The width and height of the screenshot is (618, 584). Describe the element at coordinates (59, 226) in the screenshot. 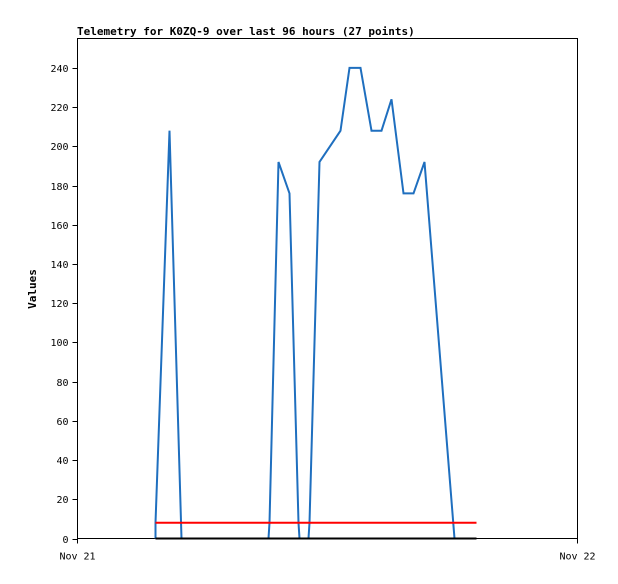

I see `y-tick-label: 160` at that location.